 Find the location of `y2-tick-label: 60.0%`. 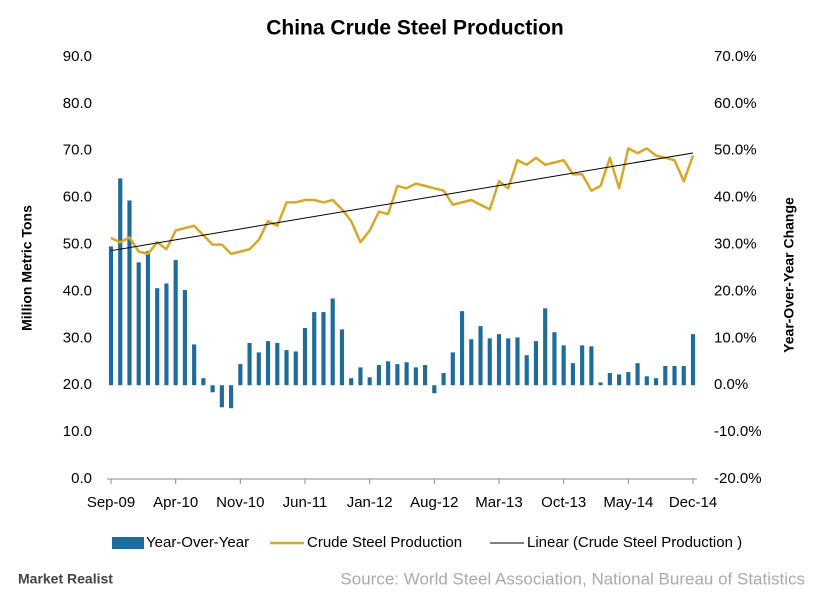

y2-tick-label: 60.0% is located at coordinates (735, 103).